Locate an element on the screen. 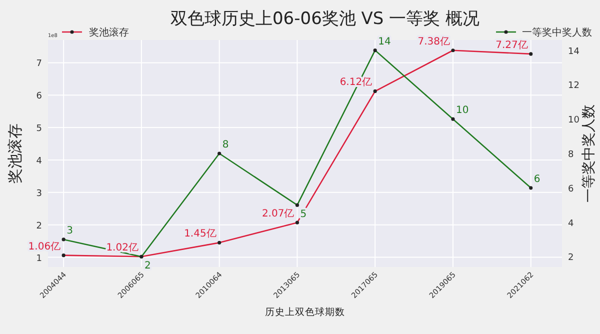 The image size is (600, 334). data-label: 2.07亿 is located at coordinates (278, 214).